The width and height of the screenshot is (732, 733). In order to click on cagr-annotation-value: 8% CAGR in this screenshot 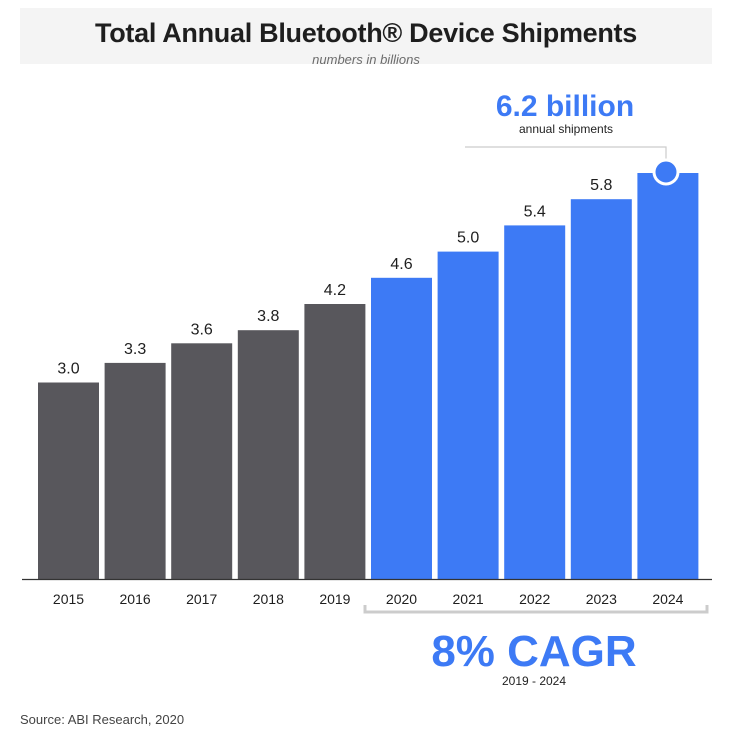, I will do `click(533, 651)`.